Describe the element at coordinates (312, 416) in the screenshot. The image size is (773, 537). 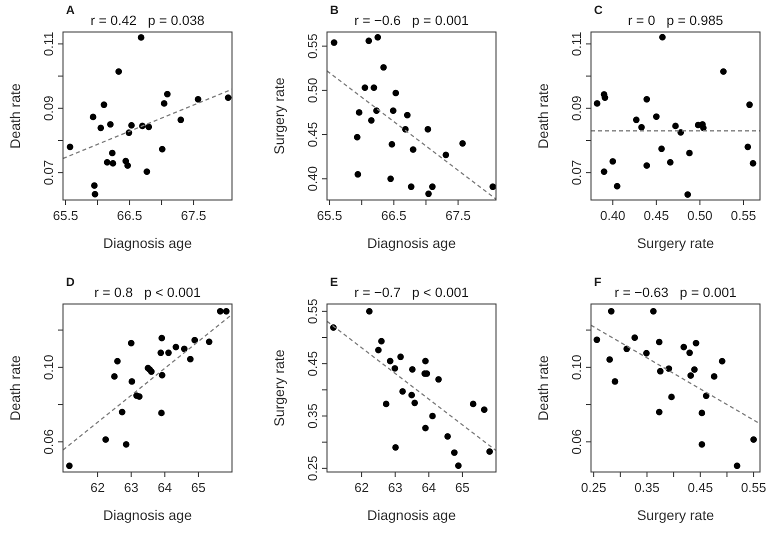
I see `y-tick-label: 0.35` at that location.